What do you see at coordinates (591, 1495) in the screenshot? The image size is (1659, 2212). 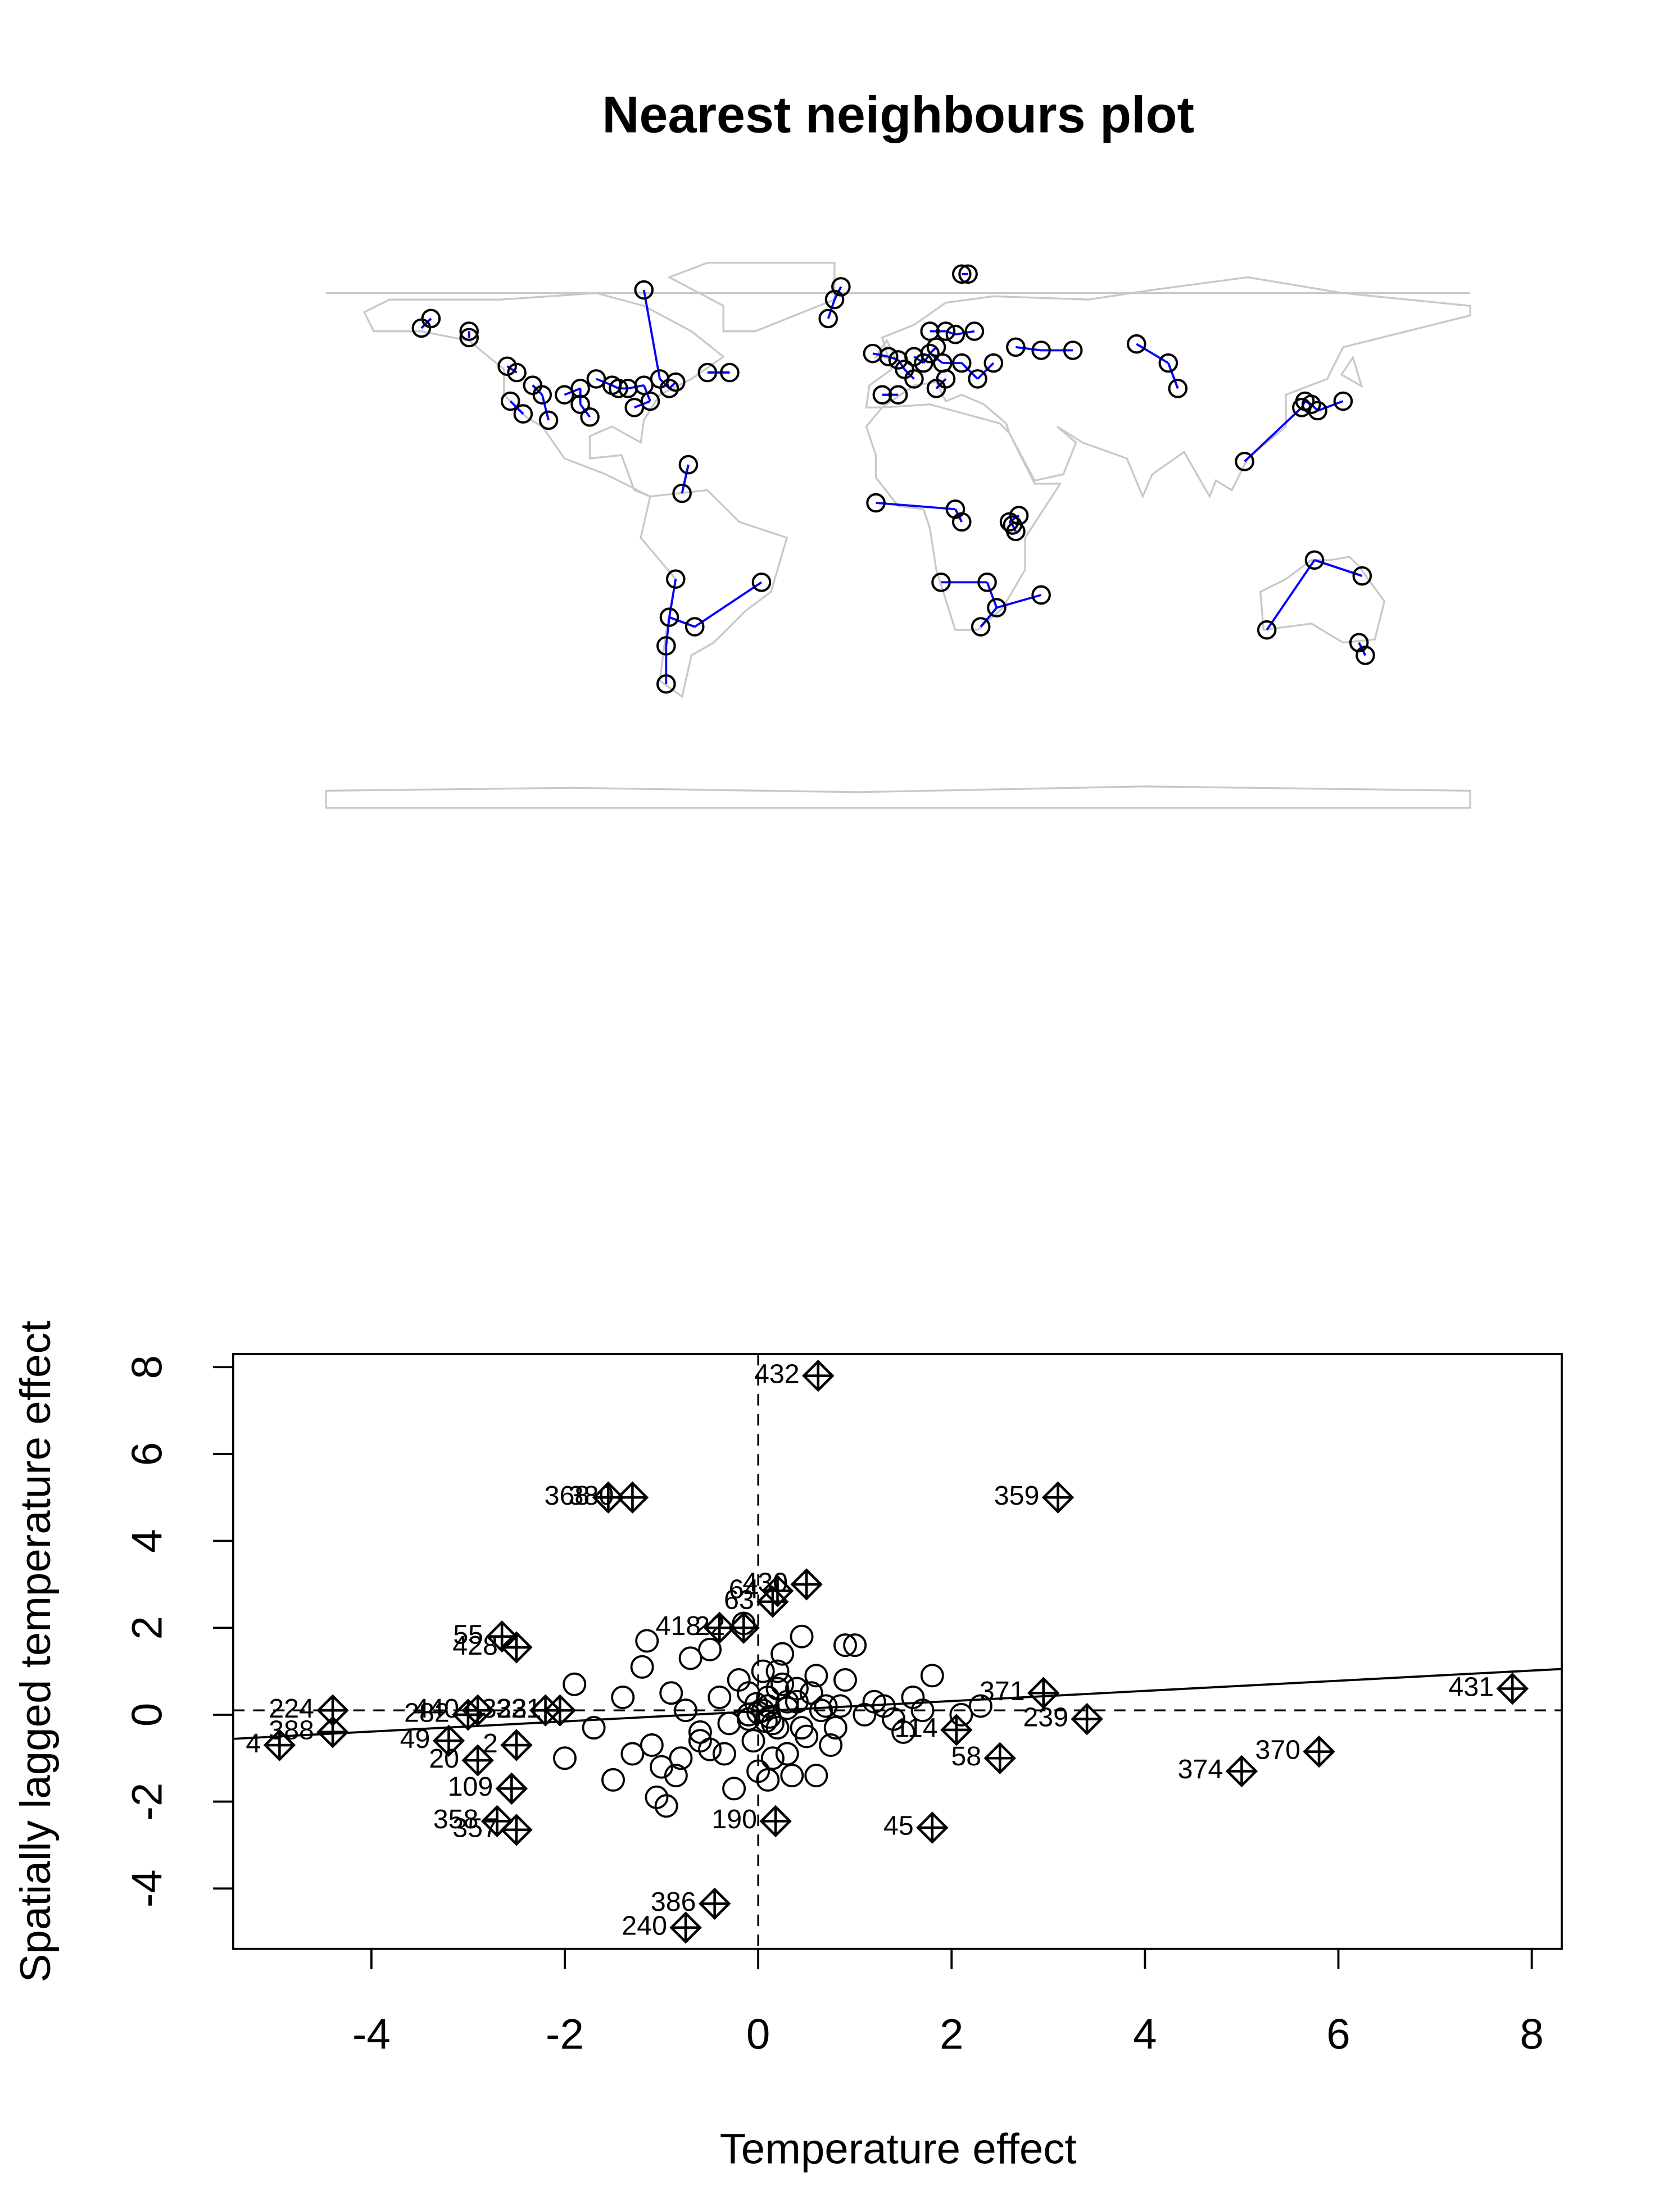 I see `point-label: 380` at bounding box center [591, 1495].